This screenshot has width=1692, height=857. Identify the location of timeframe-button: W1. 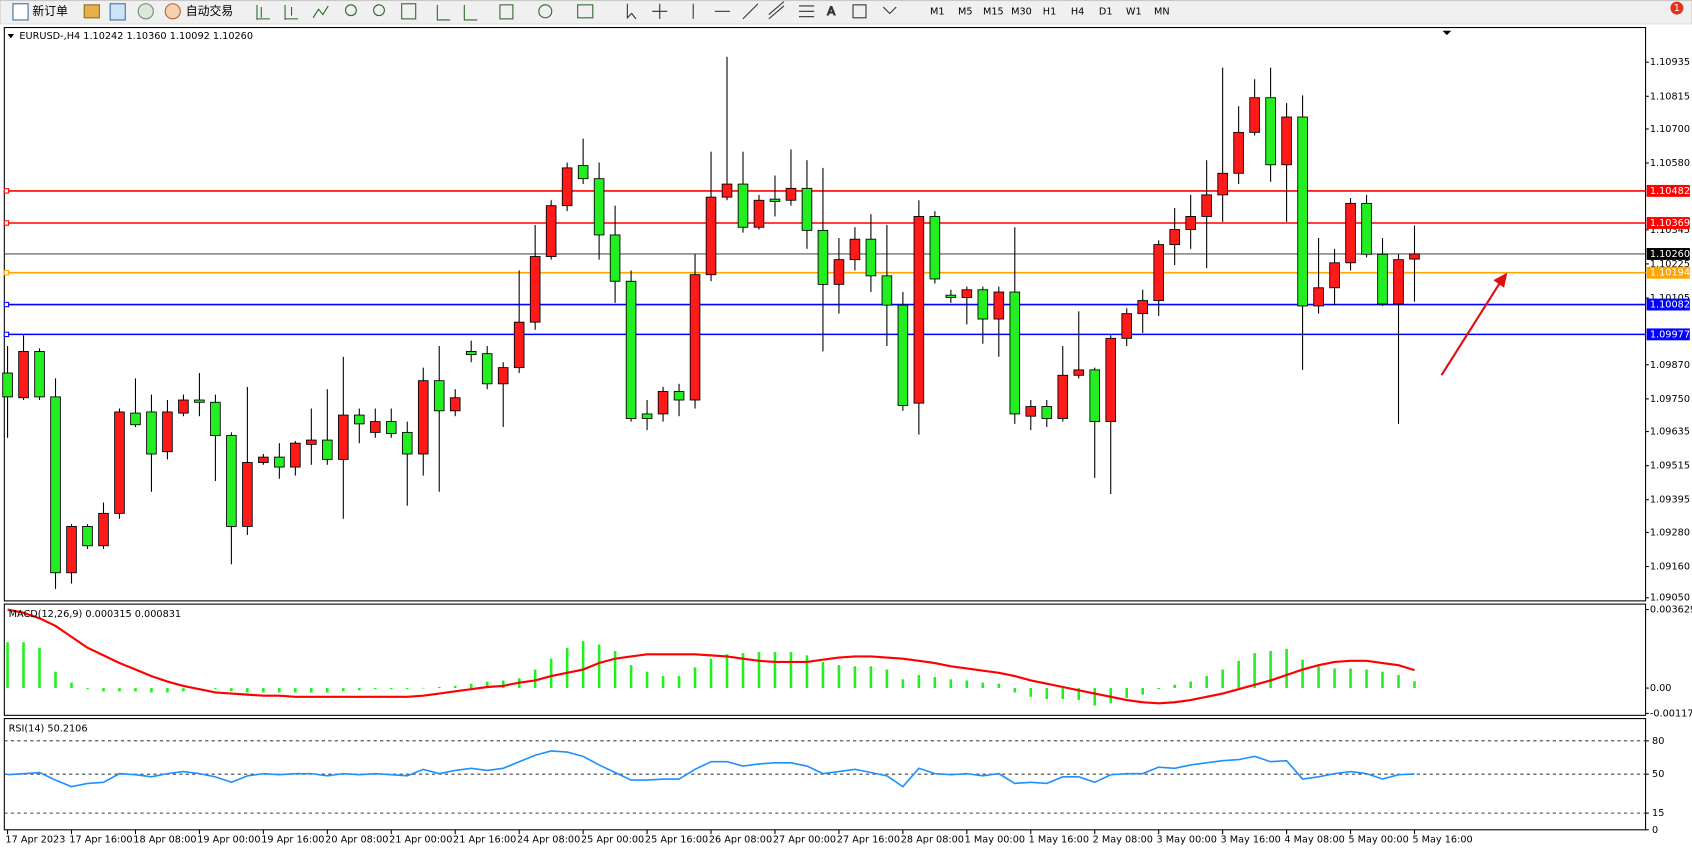
(1134, 11).